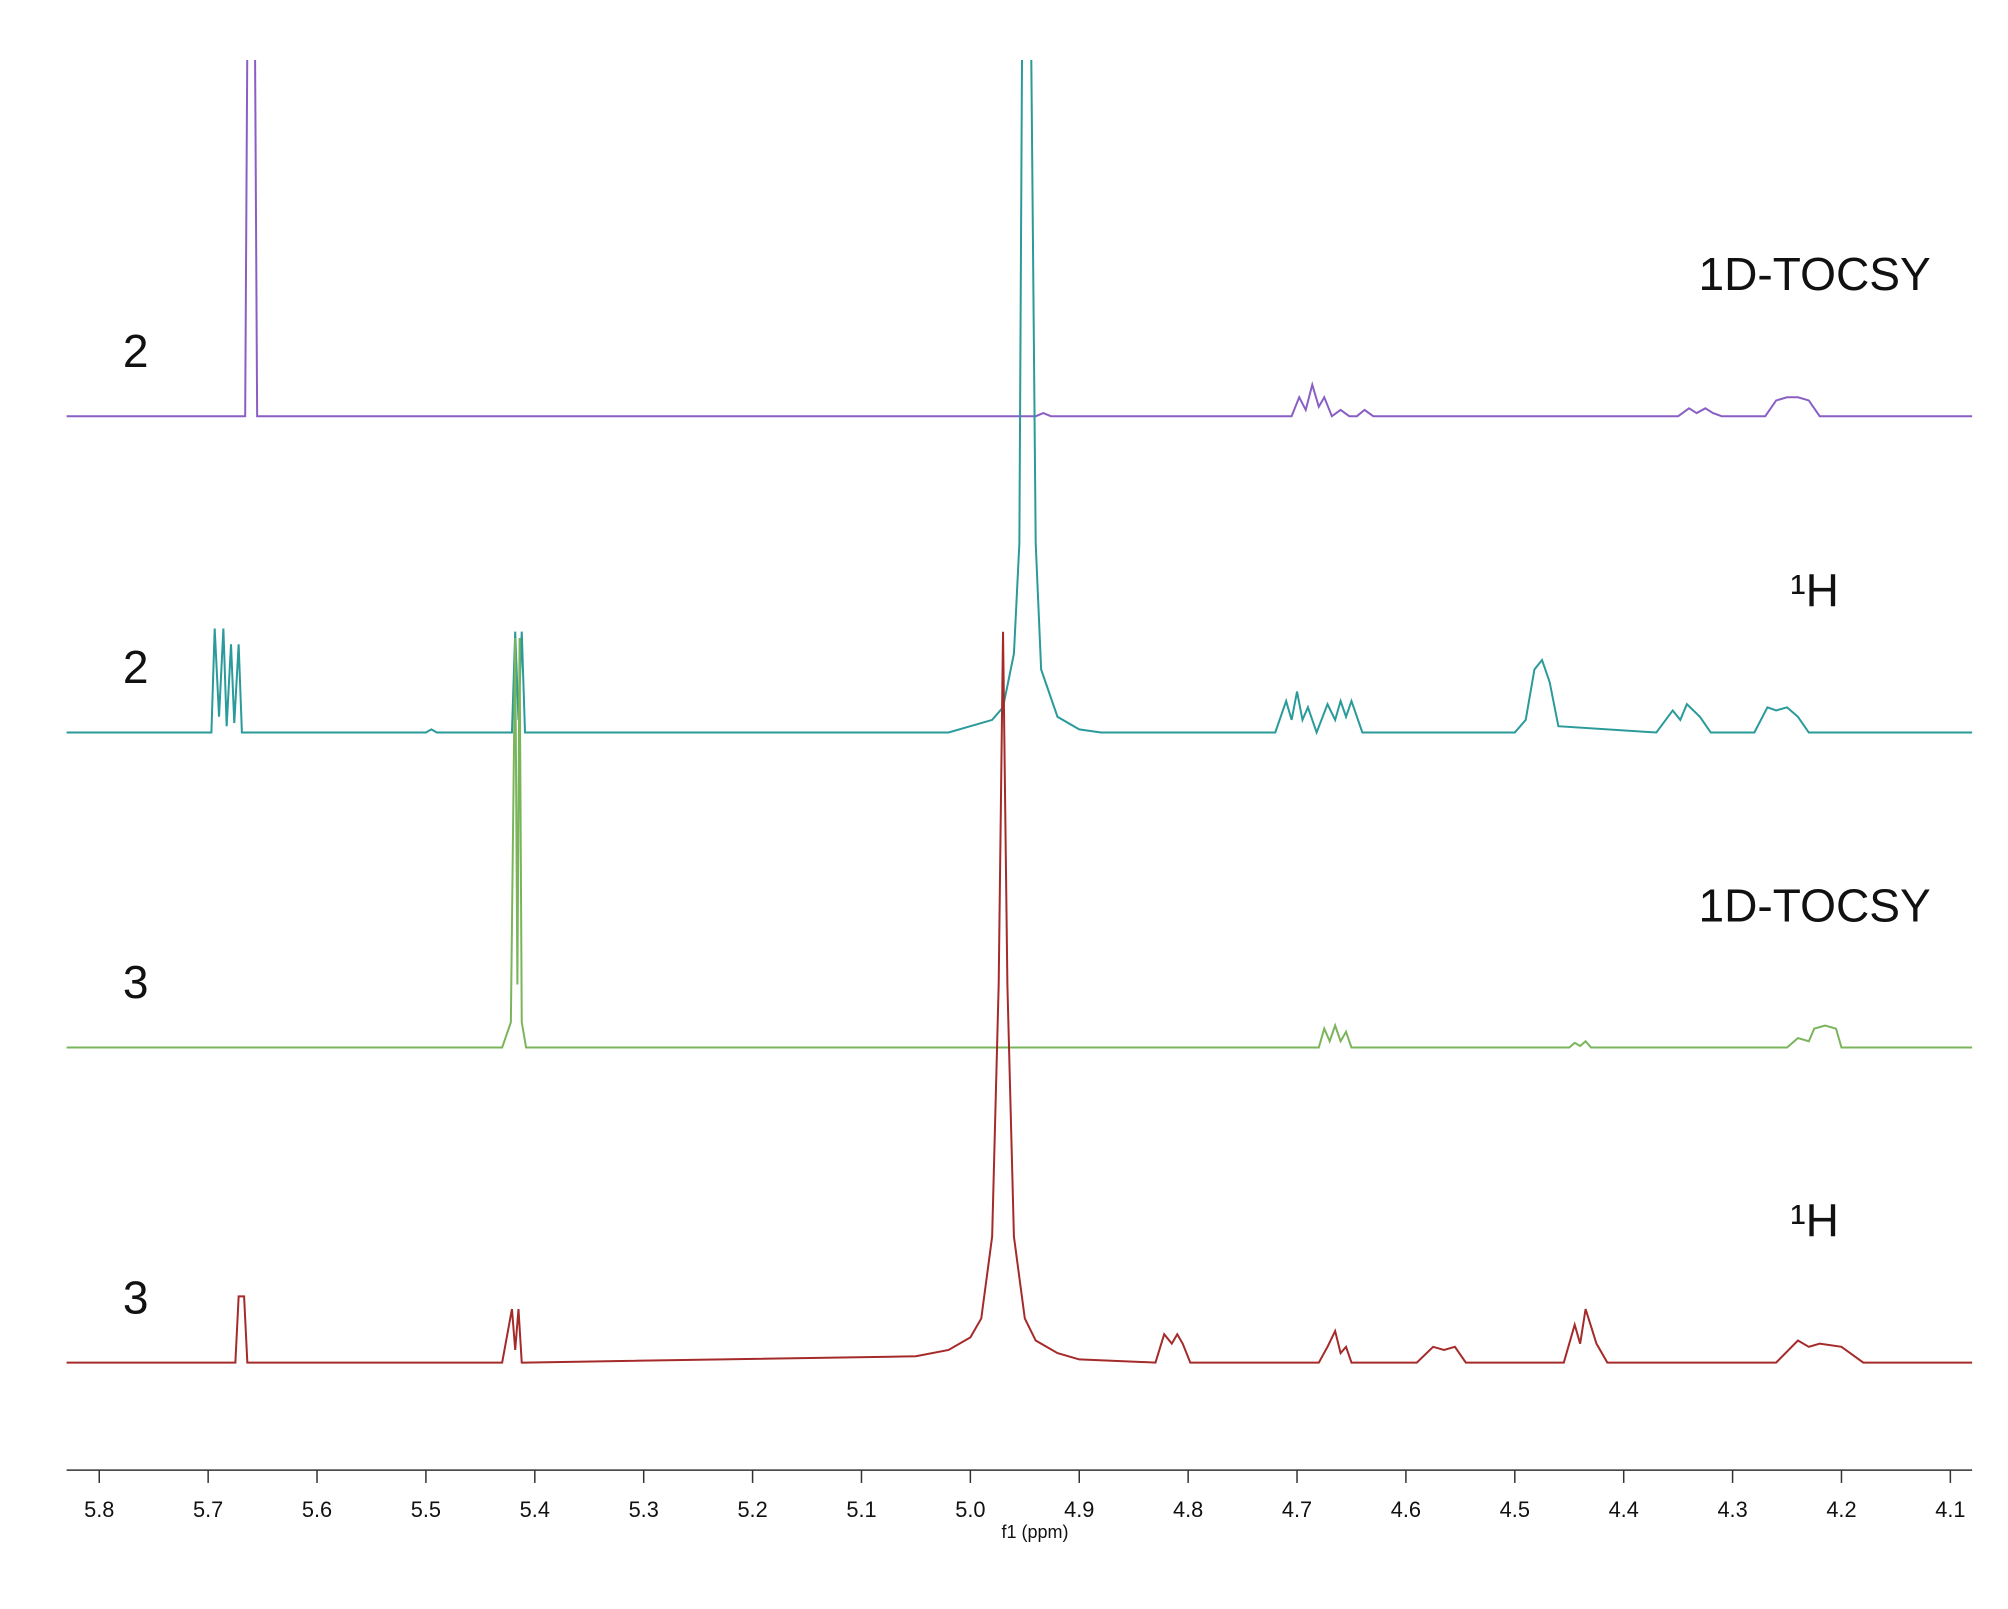 The image size is (2008, 1609). I want to click on x-tick-label: 4.7, so click(1297, 1509).